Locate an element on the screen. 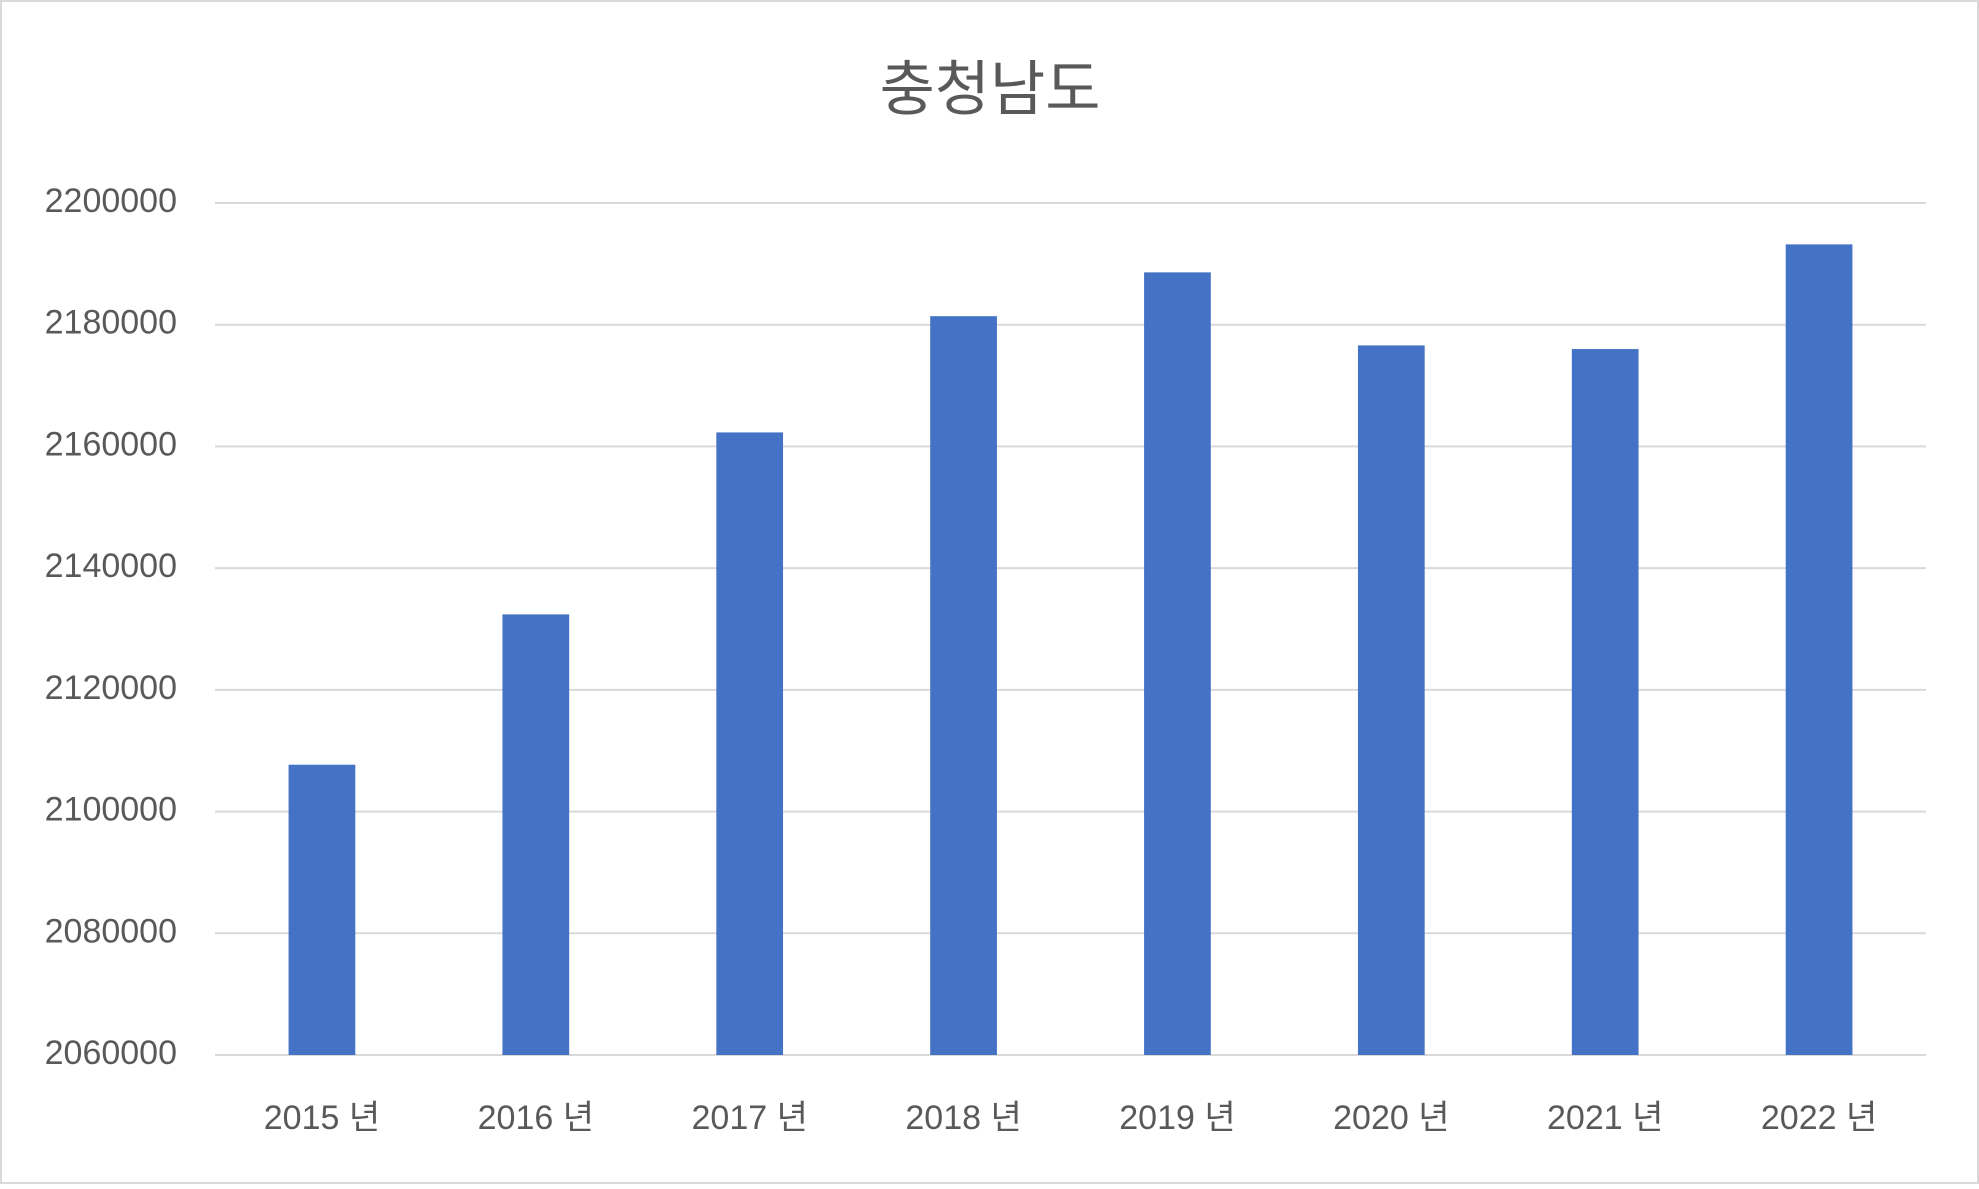 This screenshot has height=1189, width=1979. chart-title: 충청남도 is located at coordinates (990, 89).